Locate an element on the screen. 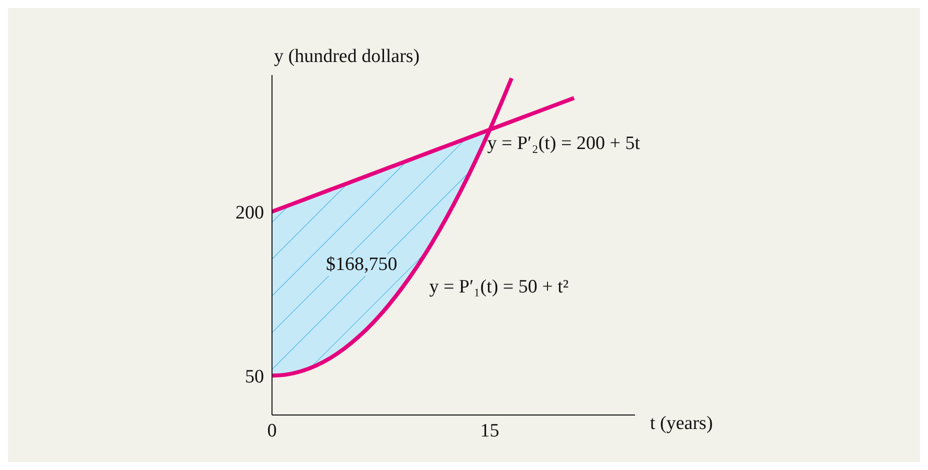 Image resolution: width=928 pixels, height=470 pixels. y-tick-label: 50 is located at coordinates (254, 377).